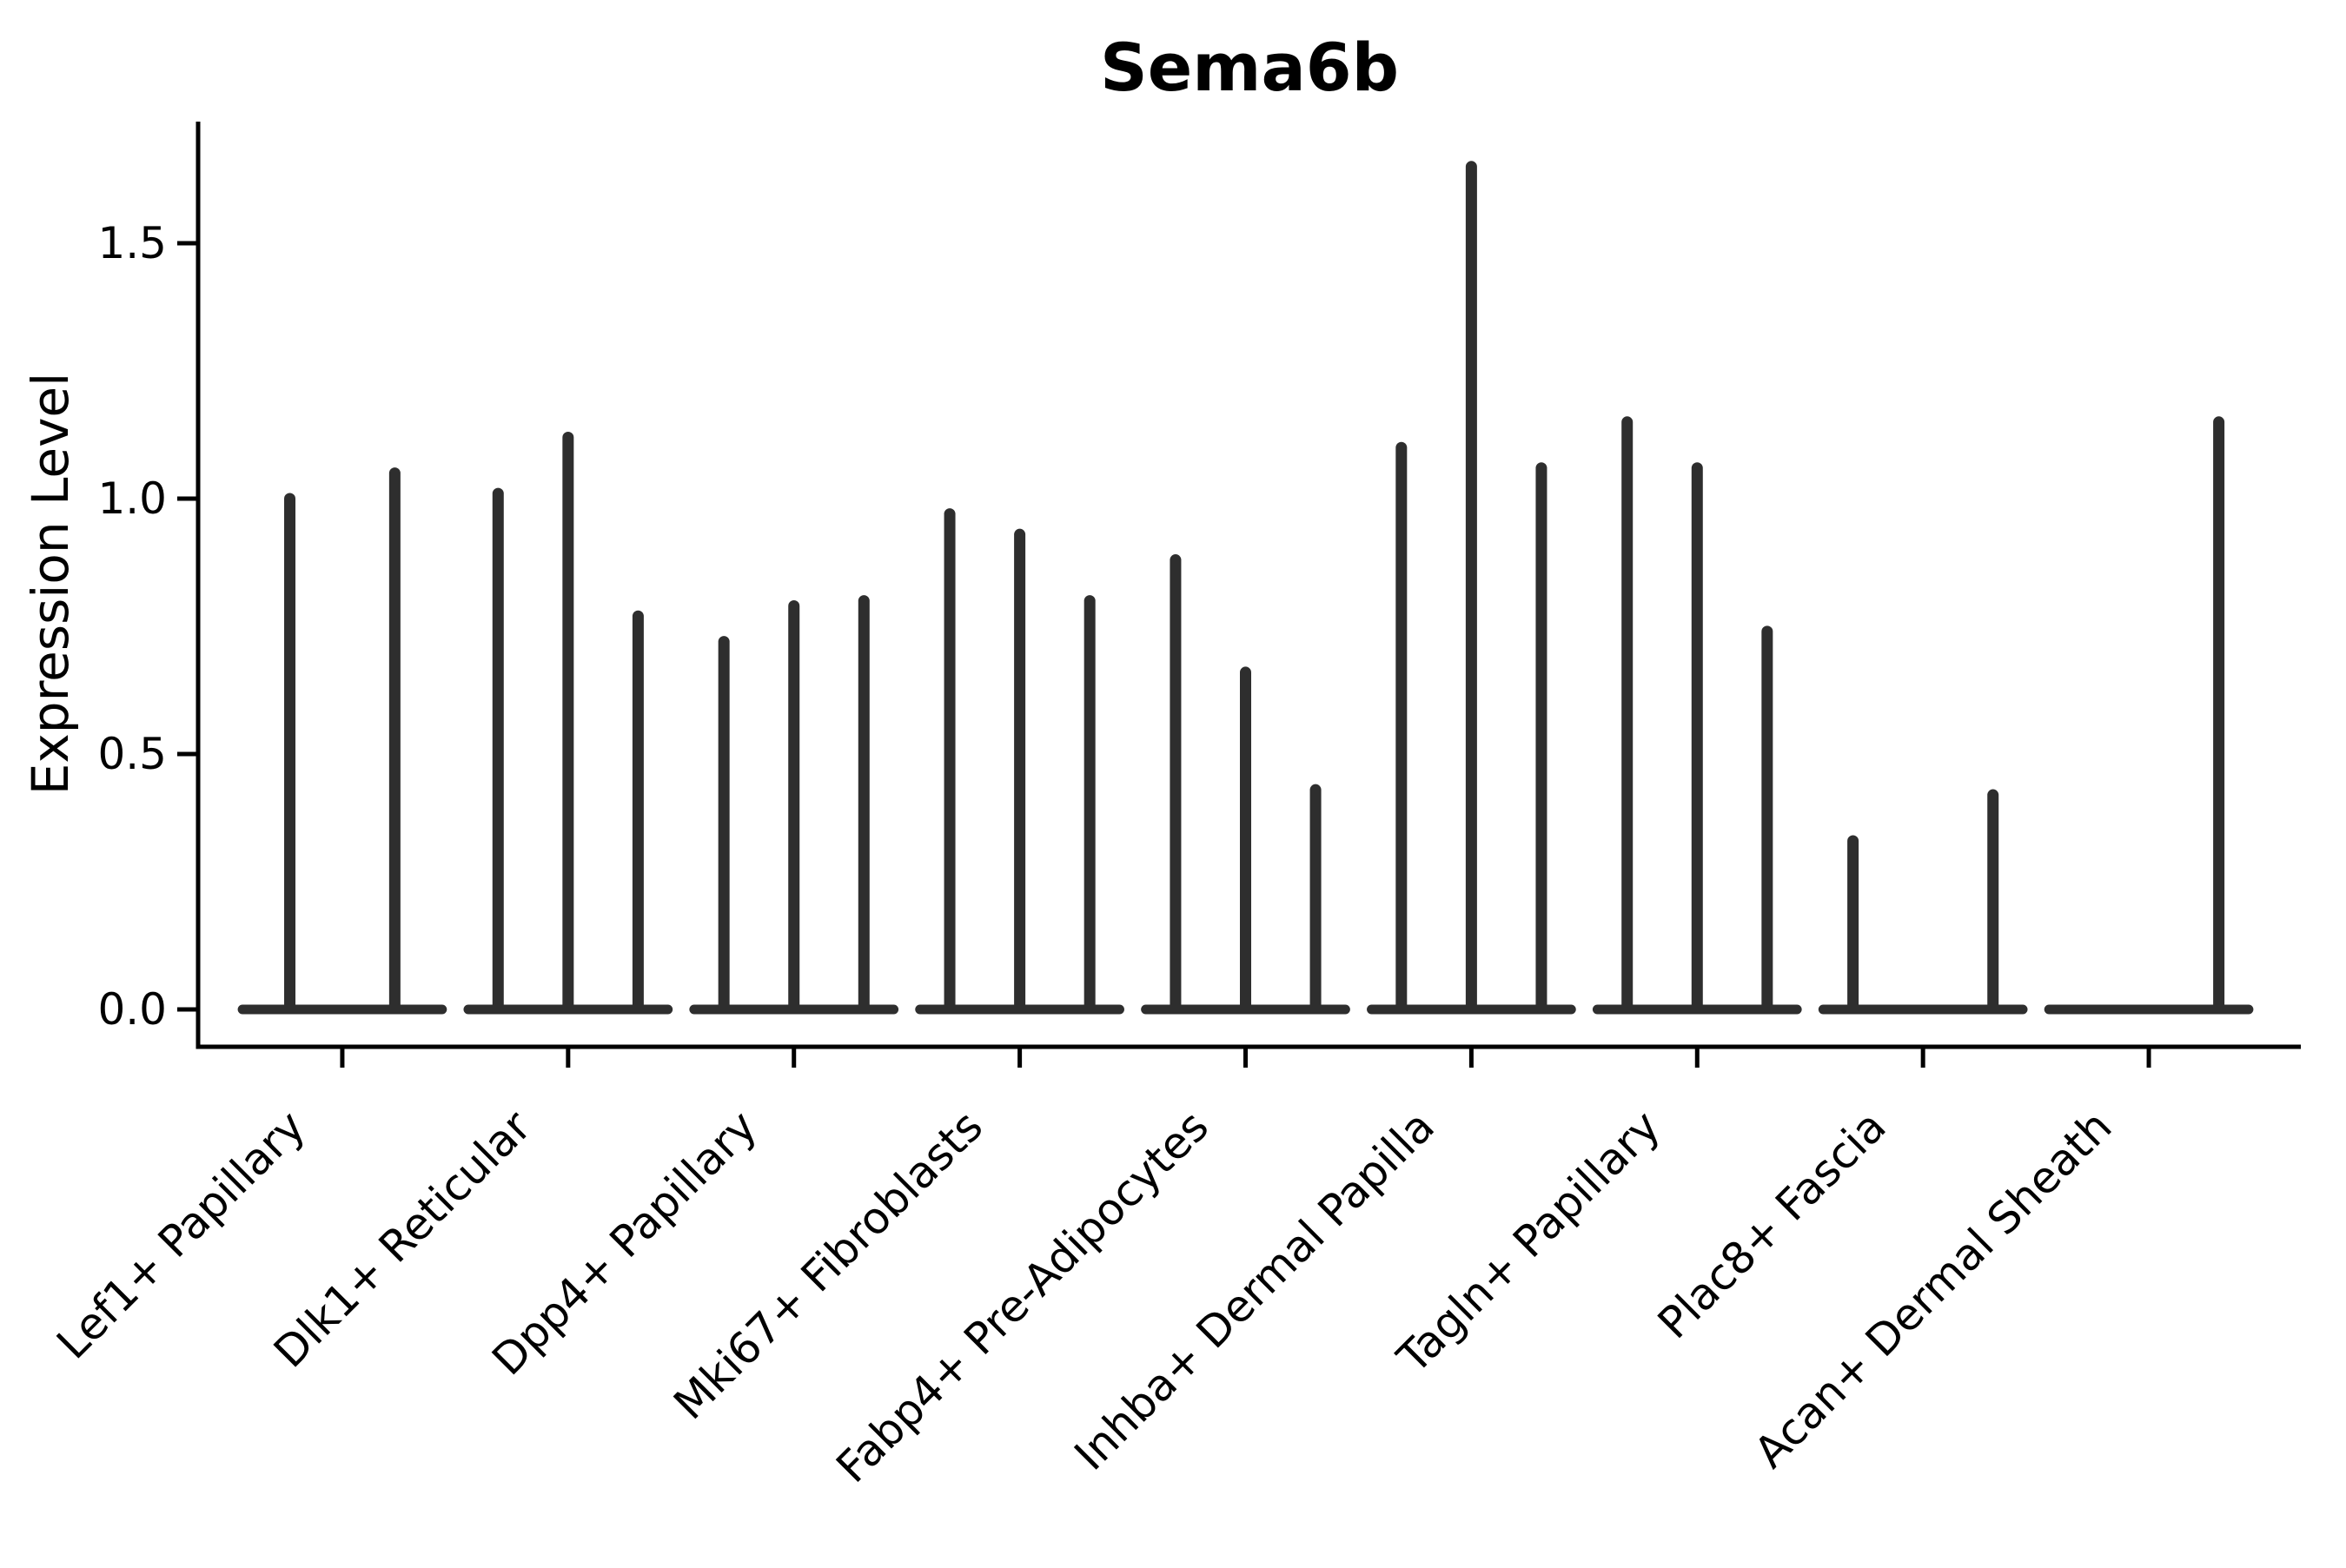 This screenshot has height=1568, width=2346. What do you see at coordinates (132, 754) in the screenshot?
I see `y-tick-label: 0.5` at bounding box center [132, 754].